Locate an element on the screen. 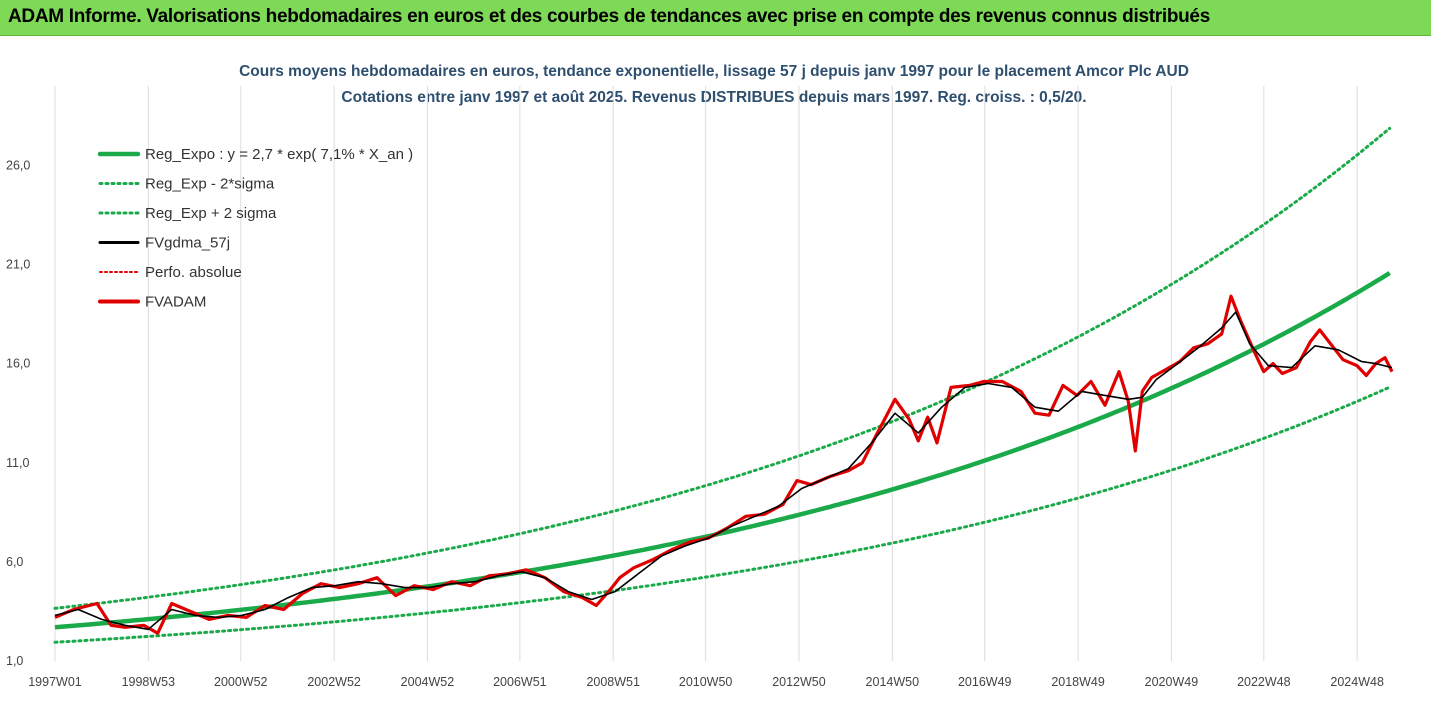  y-tick-label: 11,0 is located at coordinates (17, 463).